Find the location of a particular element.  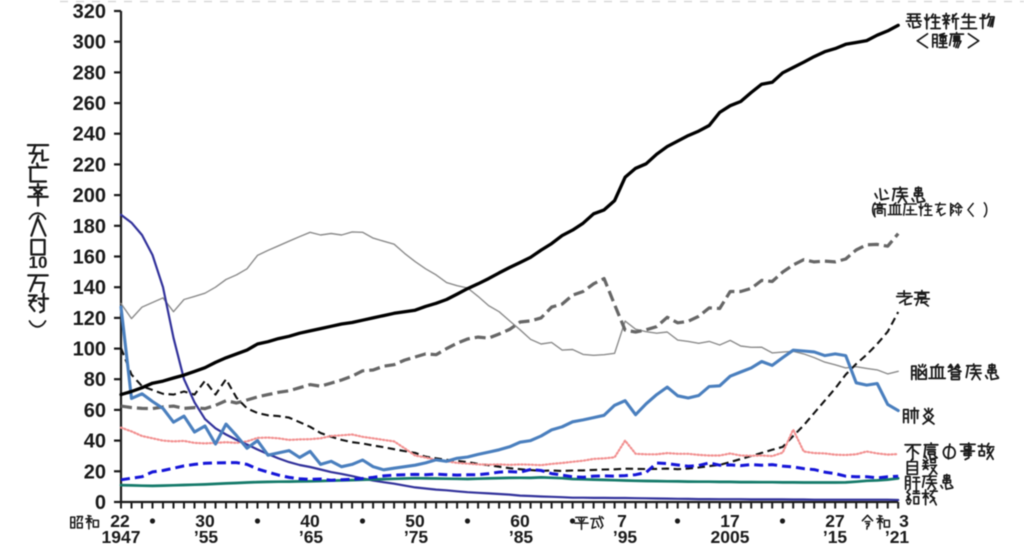

svg-text: 3 is located at coordinates (904, 521).